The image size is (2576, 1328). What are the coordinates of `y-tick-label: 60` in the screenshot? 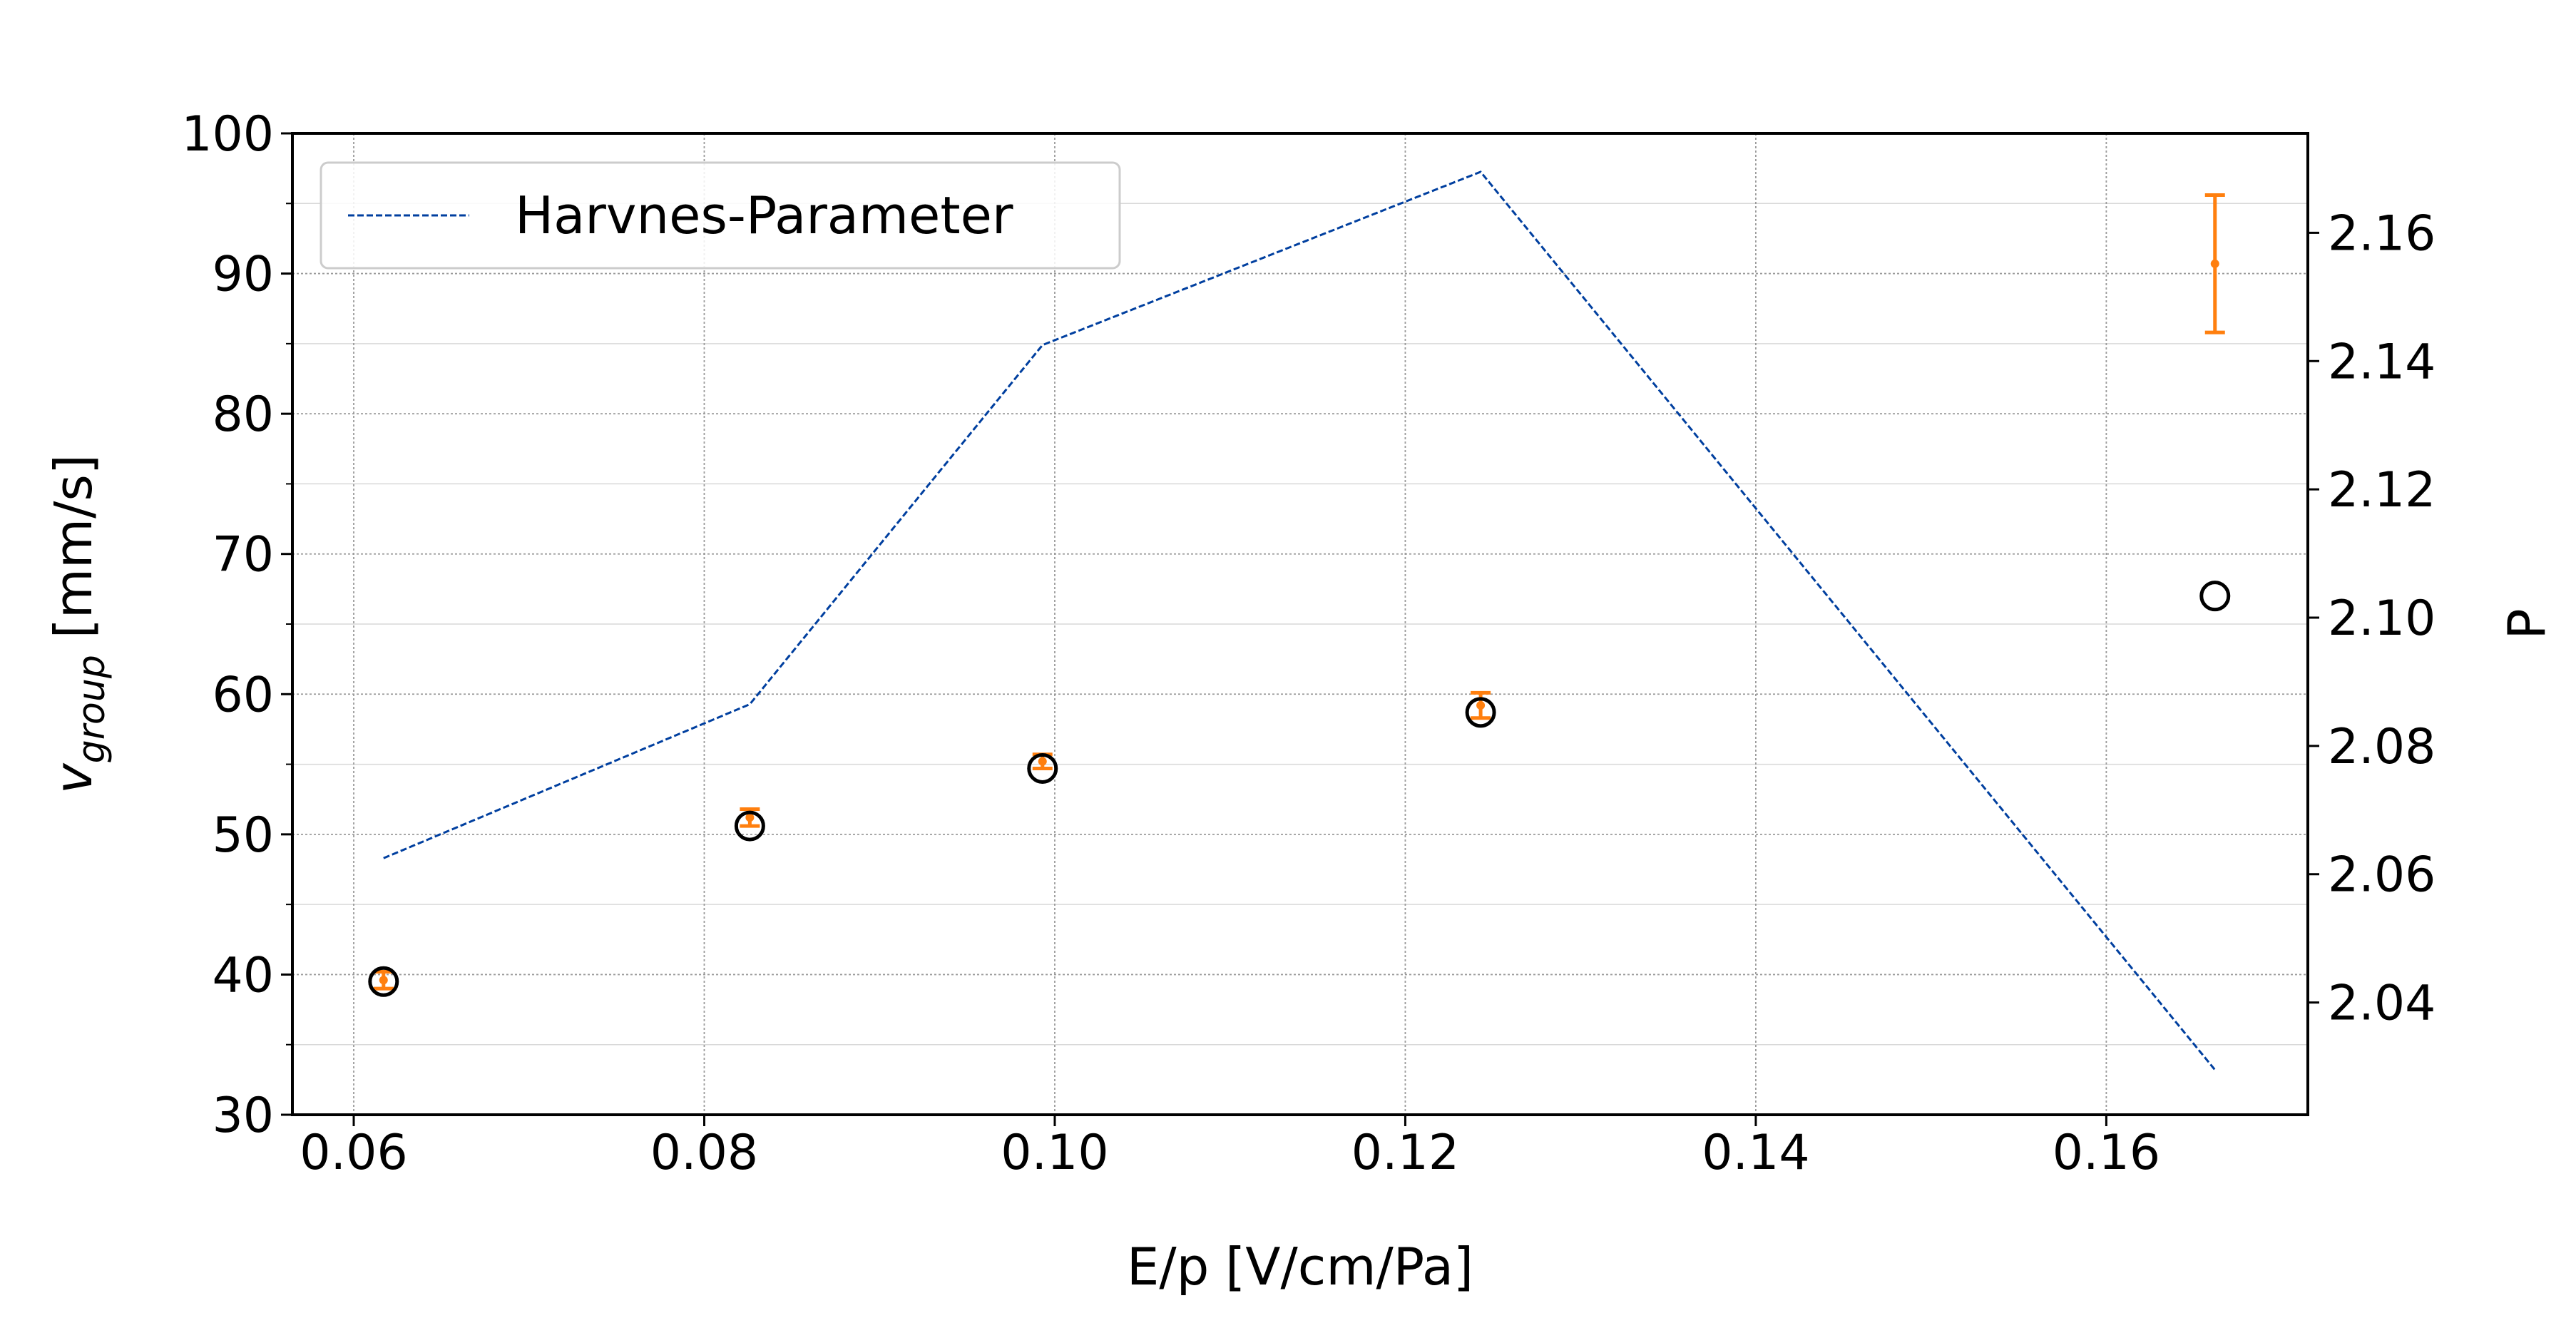 It's located at (243, 695).